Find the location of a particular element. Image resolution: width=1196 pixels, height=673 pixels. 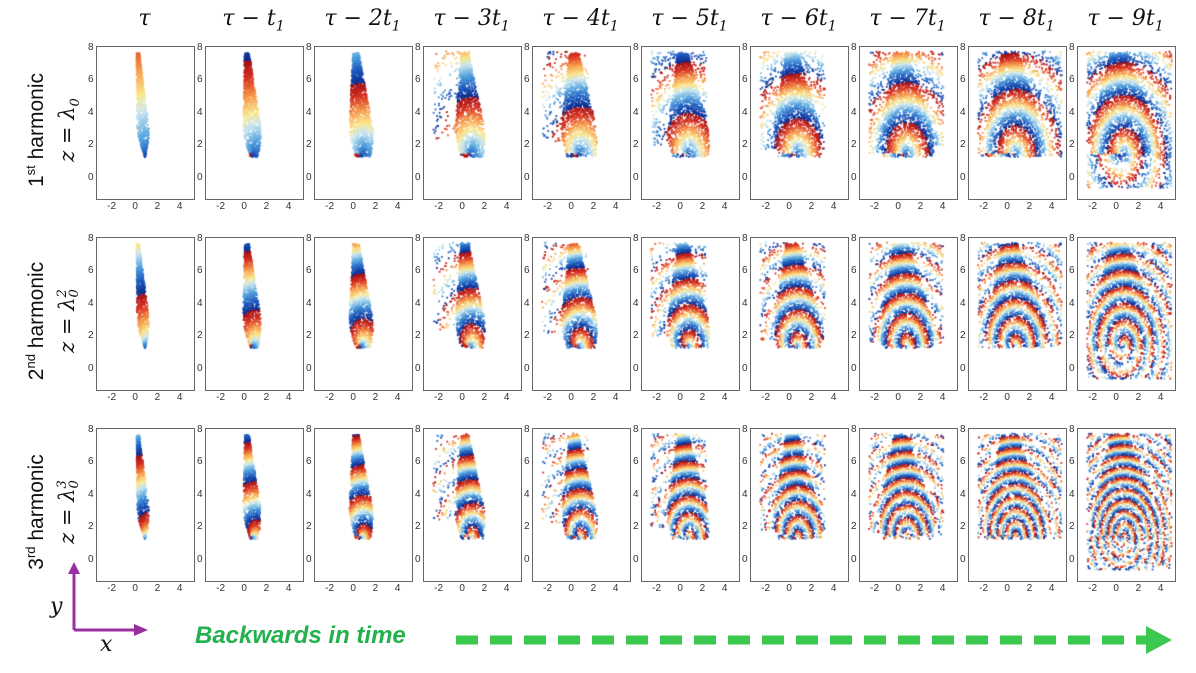

panel-r3-c4 is located at coordinates (472, 505).